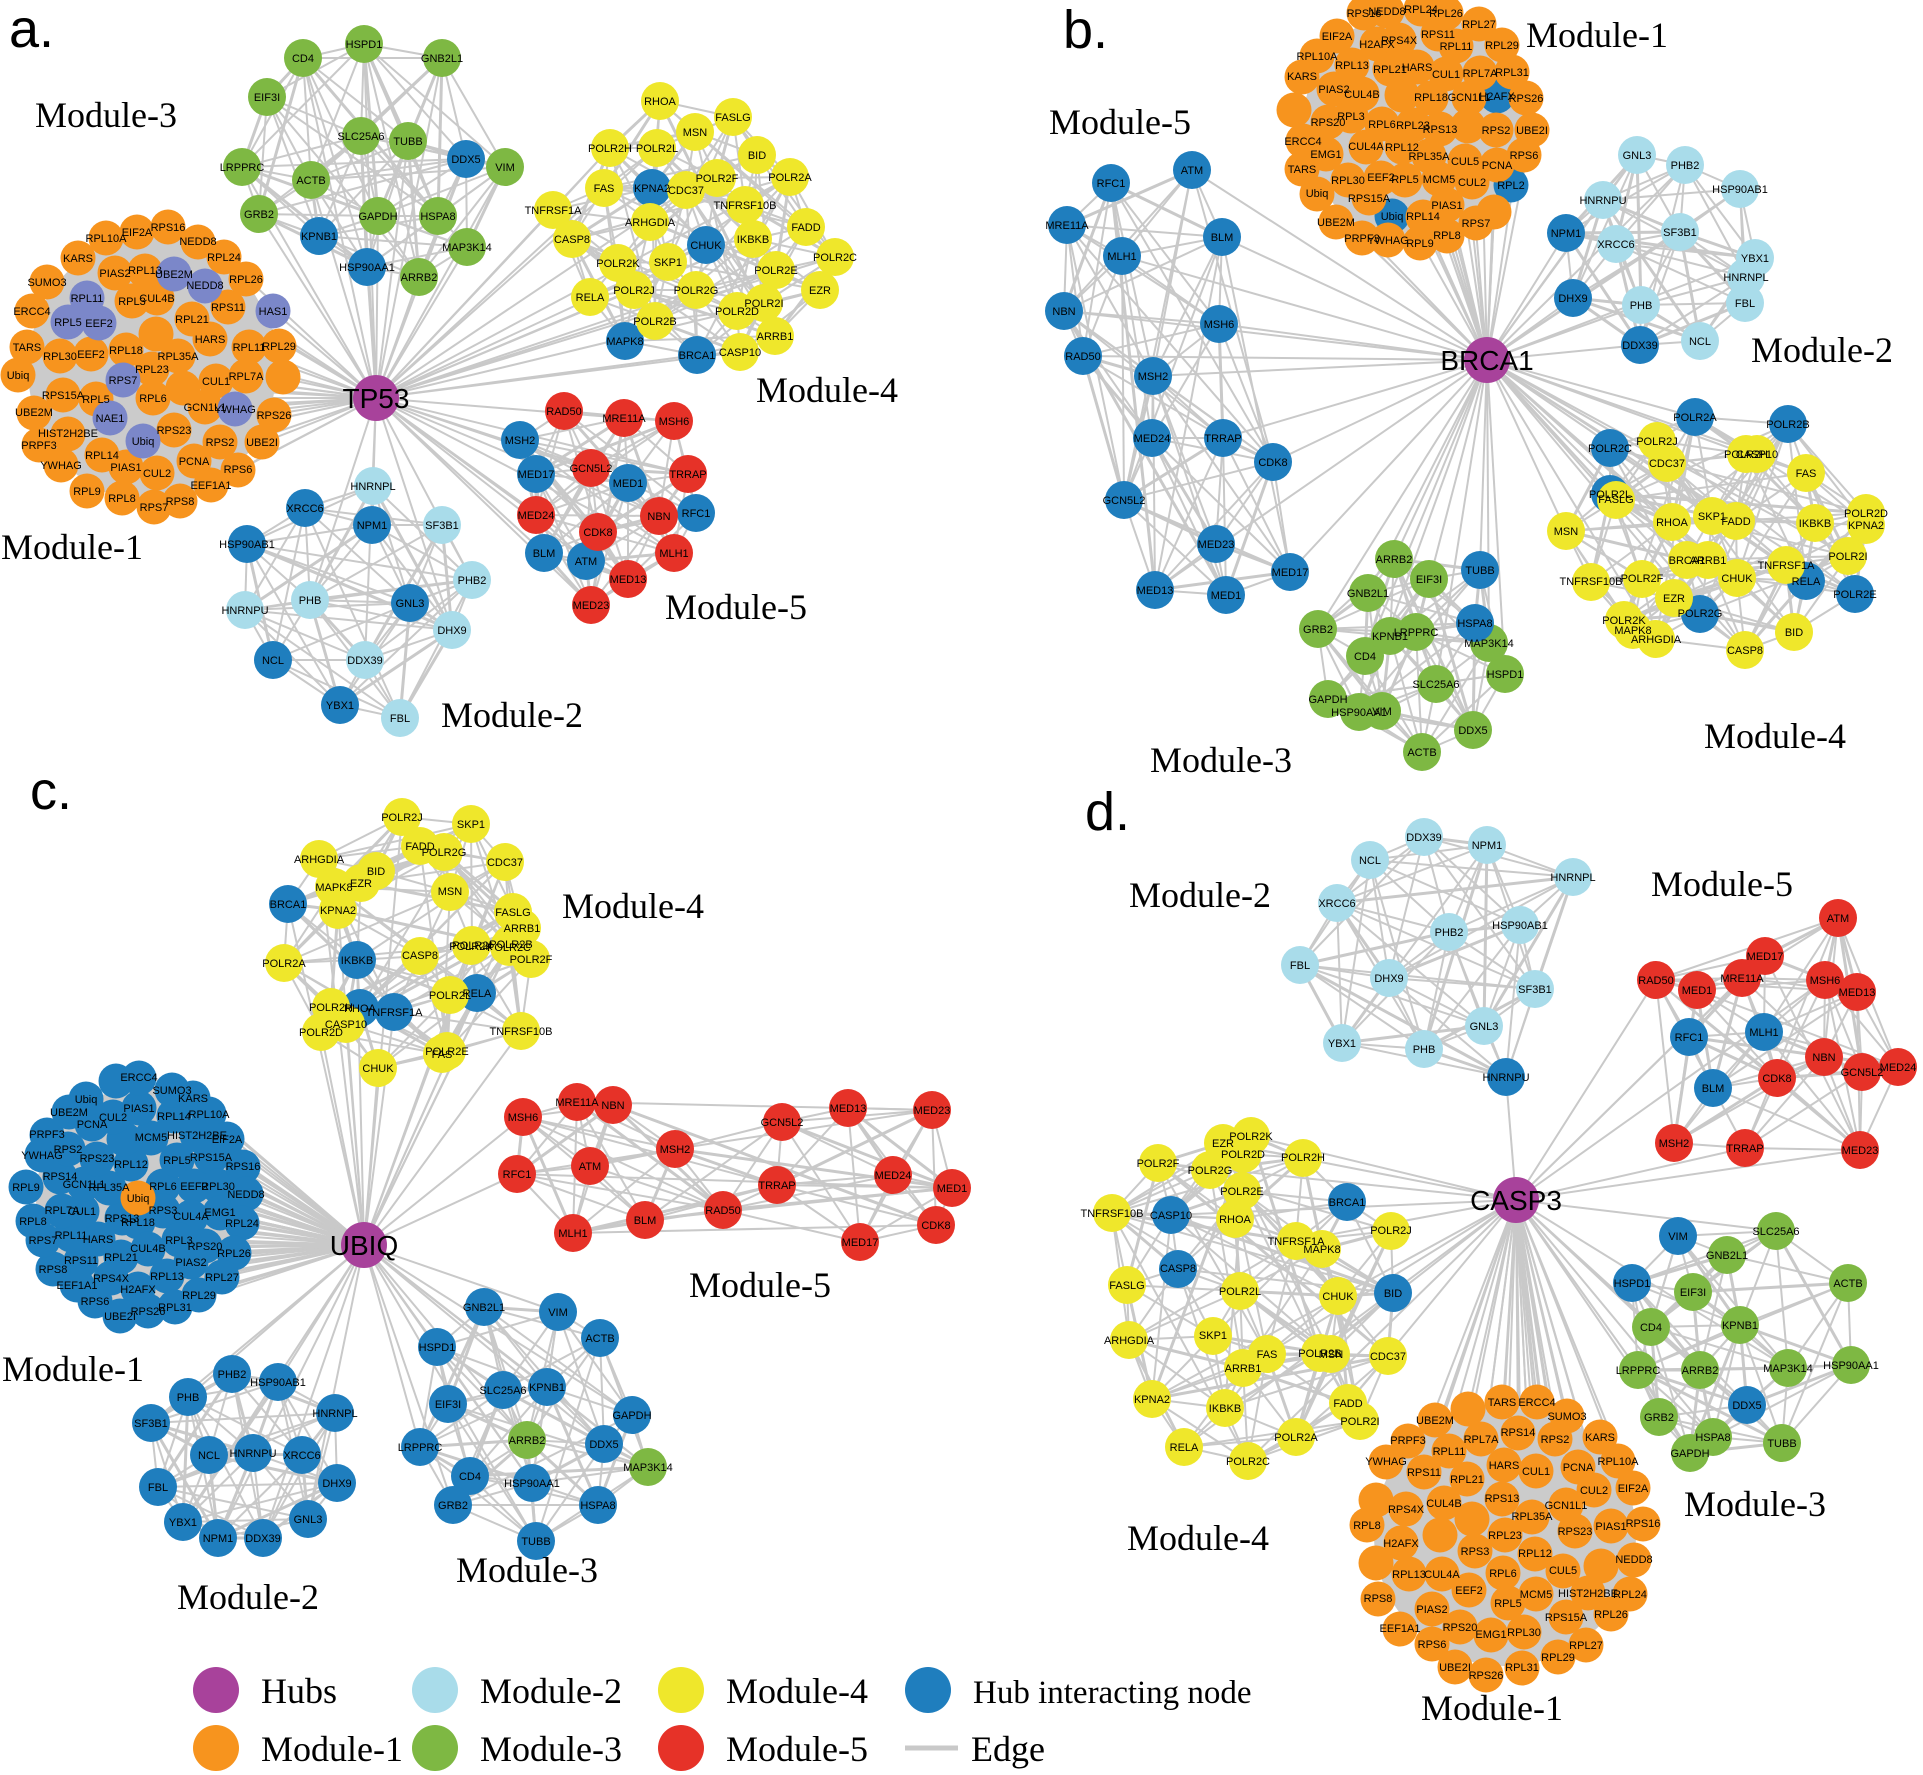 This screenshot has width=1923, height=1775. What do you see at coordinates (1235, 1220) in the screenshot?
I see `svg-text: RHOA` at bounding box center [1235, 1220].